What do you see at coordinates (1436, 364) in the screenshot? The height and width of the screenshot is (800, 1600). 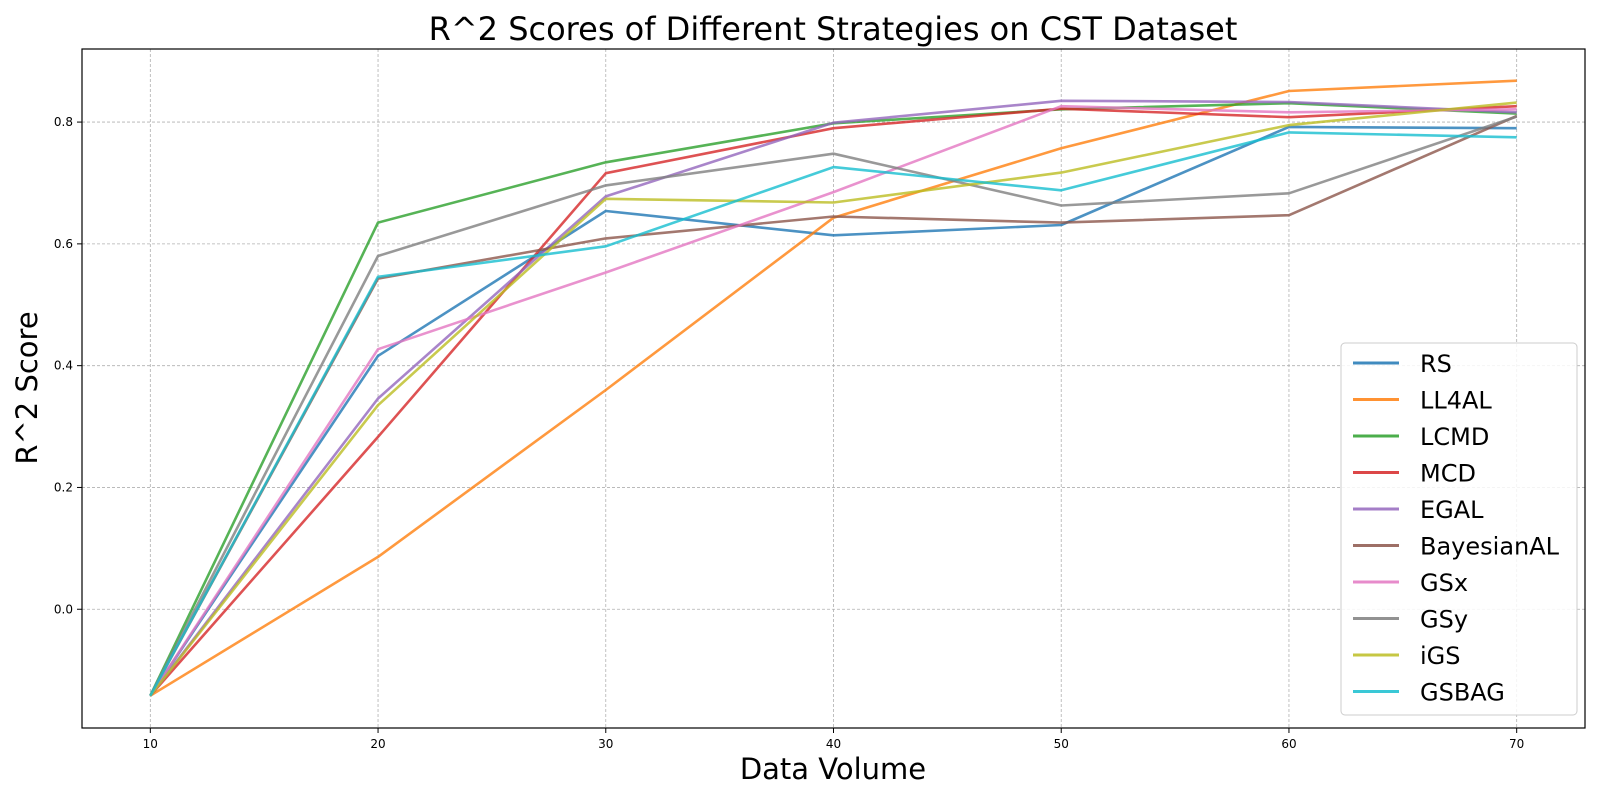 I see `legend-label: RS` at bounding box center [1436, 364].